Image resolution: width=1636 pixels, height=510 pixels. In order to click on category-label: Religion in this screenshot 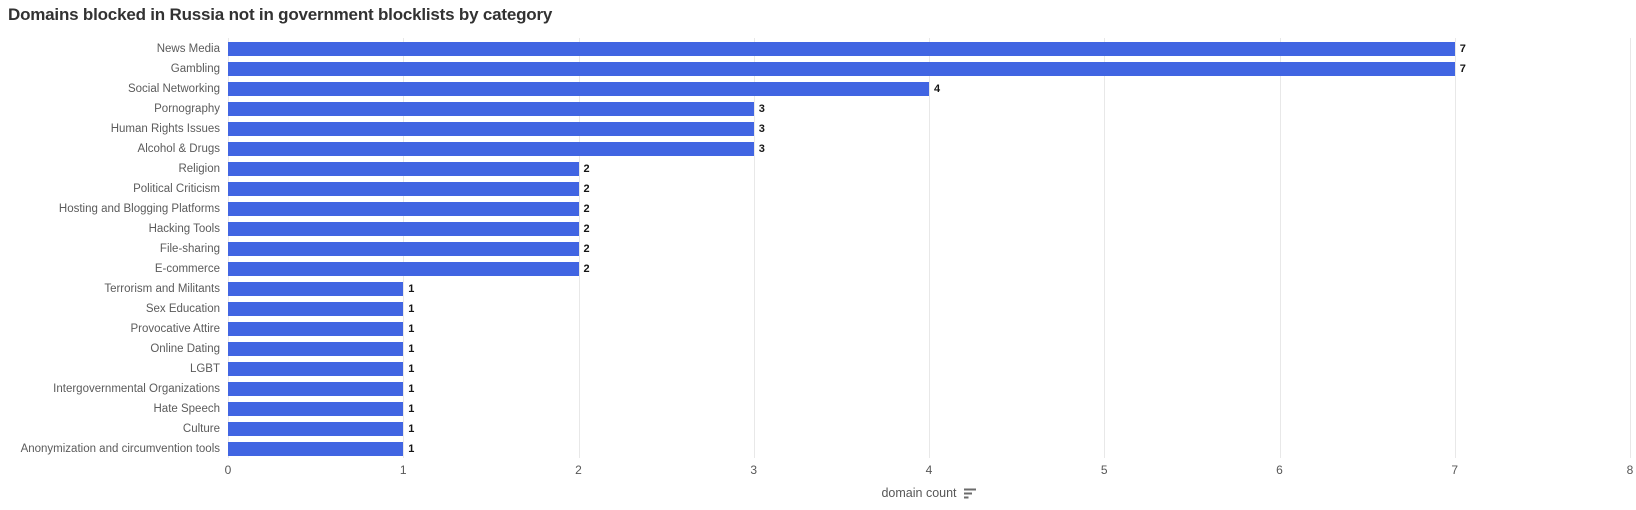, I will do `click(199, 169)`.